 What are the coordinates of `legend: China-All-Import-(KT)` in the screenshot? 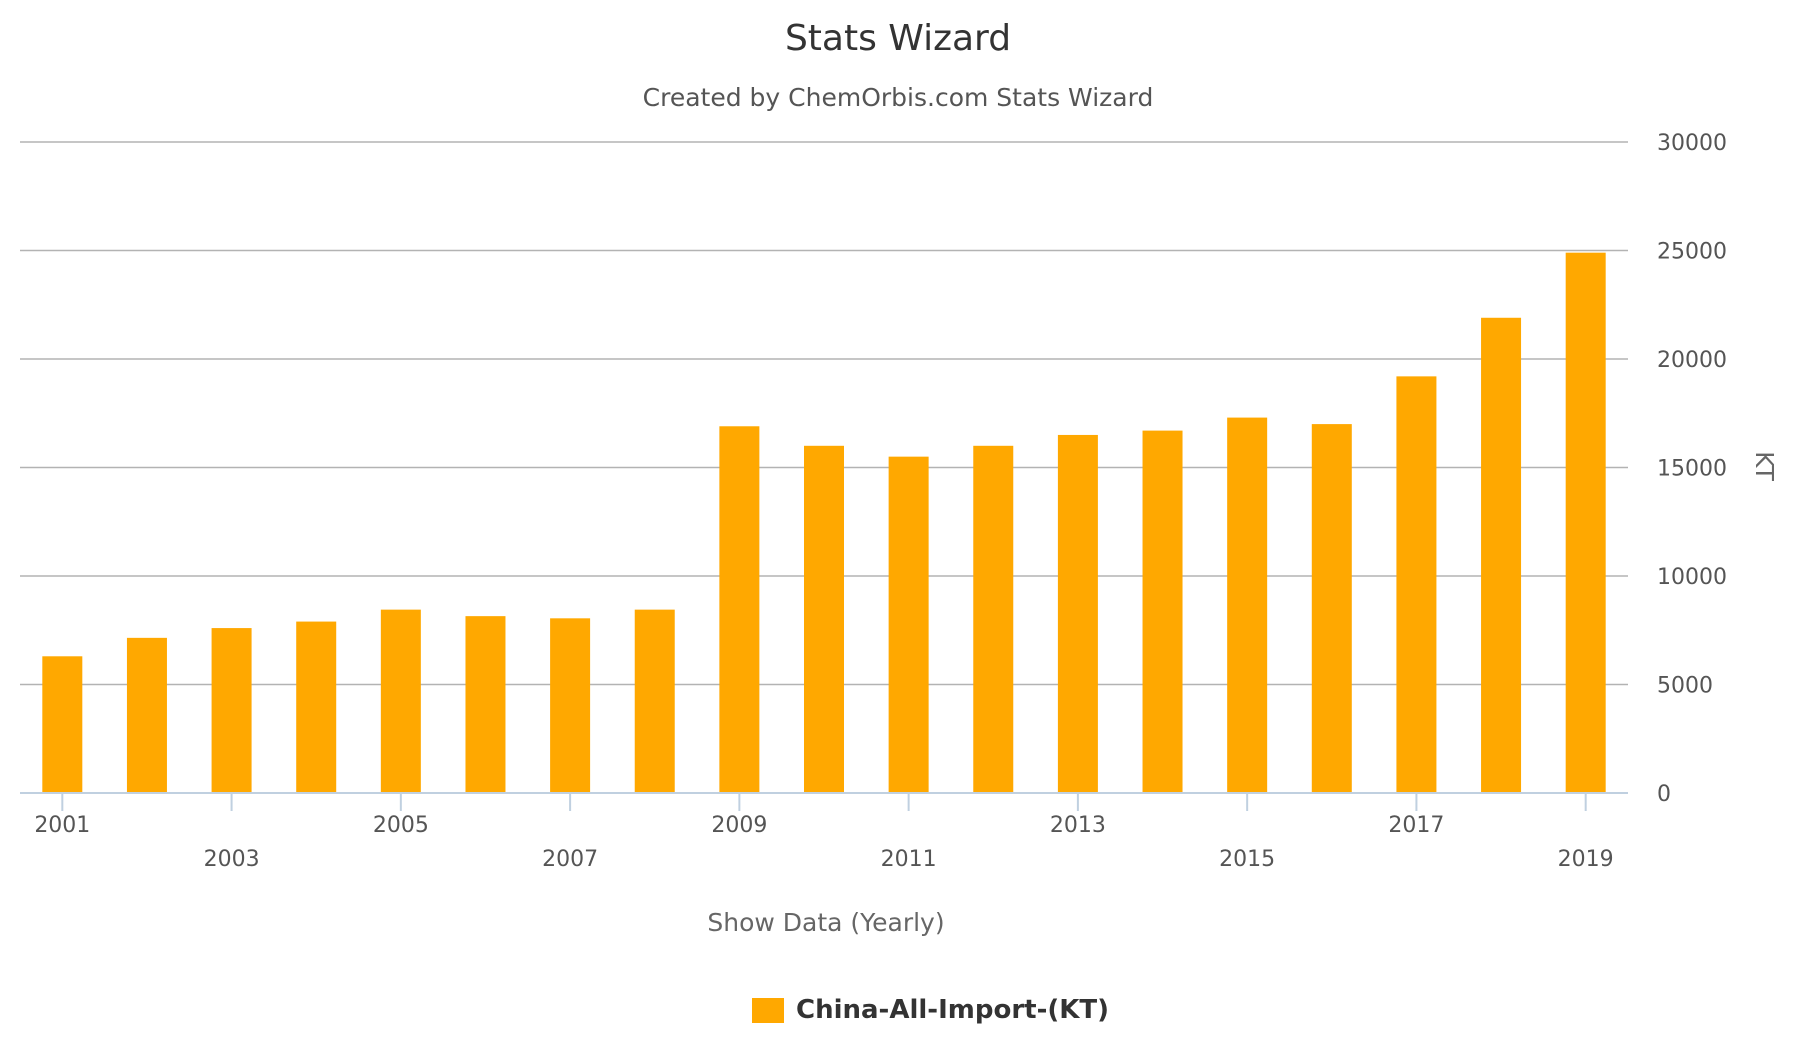 It's located at (930, 1010).